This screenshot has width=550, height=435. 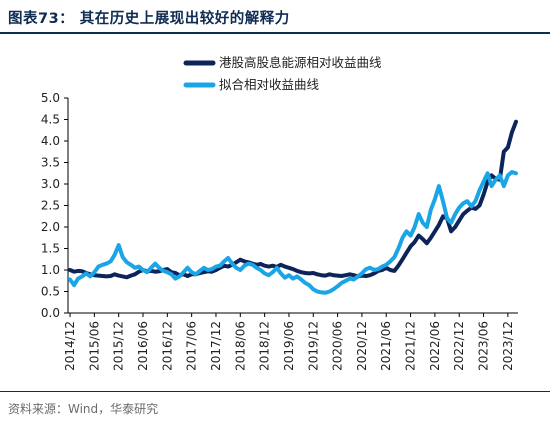 I want to click on x-tick-label: 2023/06, so click(x=484, y=346).